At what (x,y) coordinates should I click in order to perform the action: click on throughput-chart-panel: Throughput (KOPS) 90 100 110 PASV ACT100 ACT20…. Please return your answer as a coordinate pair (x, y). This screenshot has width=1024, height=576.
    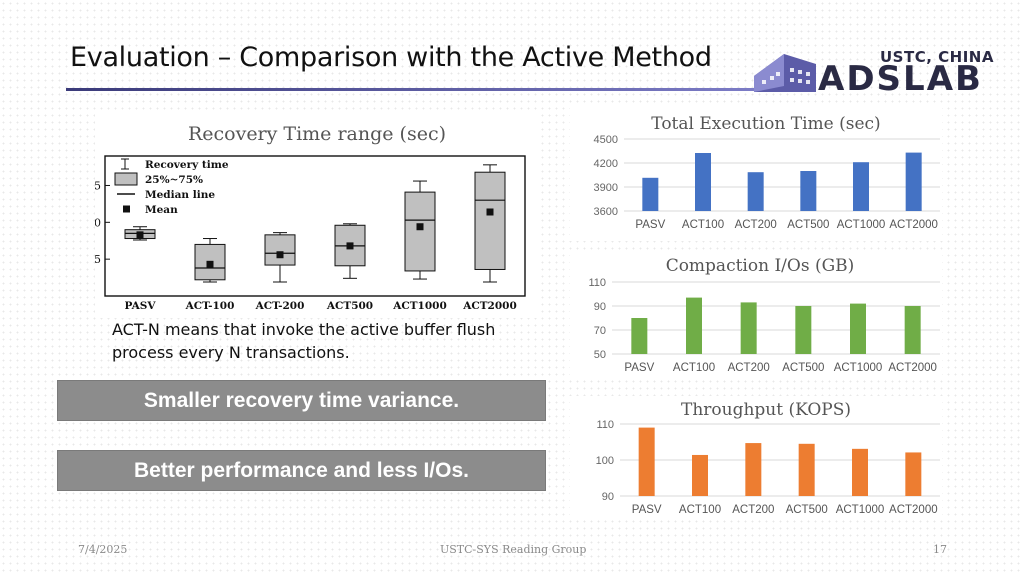
    Looking at the image, I should click on (756, 458).